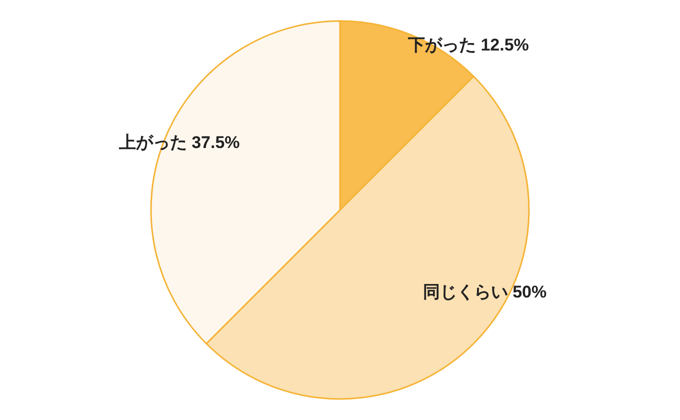 This screenshot has height=420, width=680. I want to click on slice-label: 同じくらい 50%, so click(484, 292).